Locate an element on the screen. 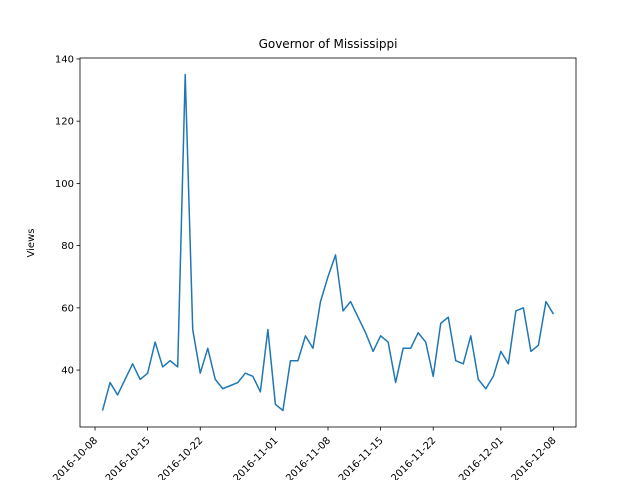 The height and width of the screenshot is (480, 640). x-tick-label: 2016-10-08 is located at coordinates (75, 457).